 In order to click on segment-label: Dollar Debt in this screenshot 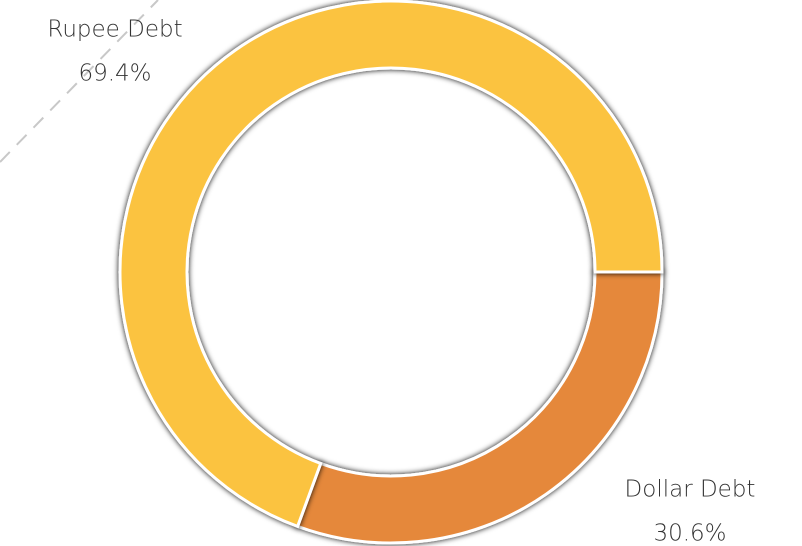, I will do `click(690, 490)`.